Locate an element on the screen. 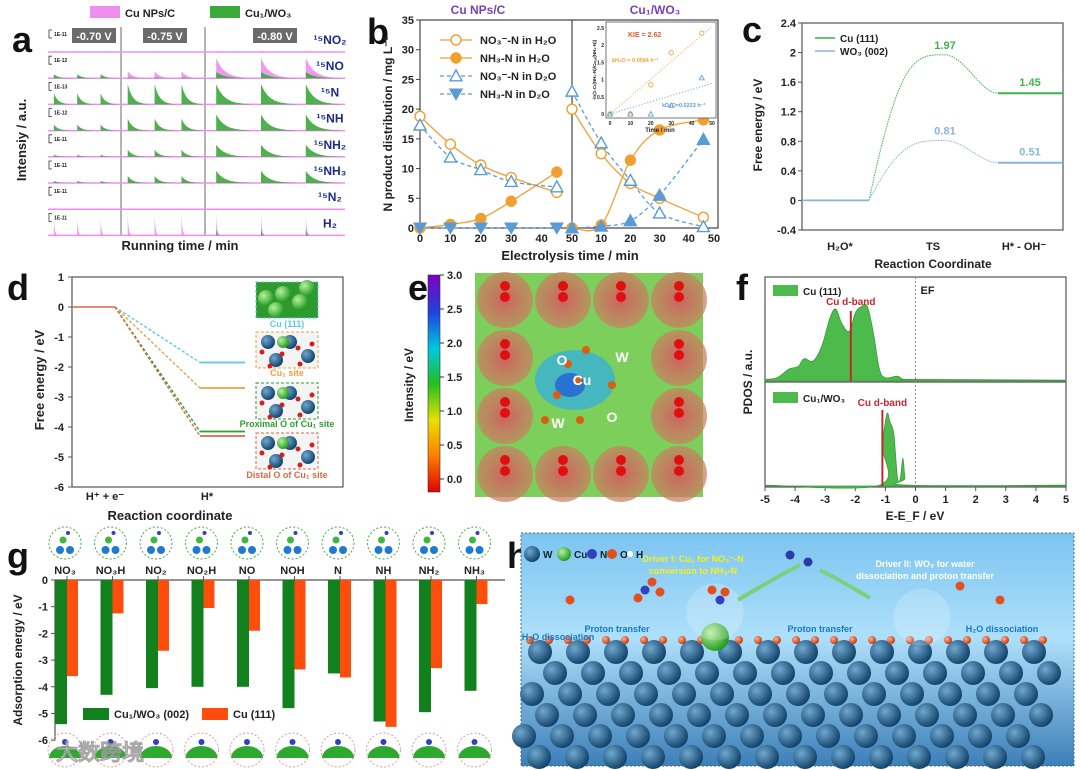 This screenshot has width=1080, height=770. barrier-curve is located at coordinates (933, 127).